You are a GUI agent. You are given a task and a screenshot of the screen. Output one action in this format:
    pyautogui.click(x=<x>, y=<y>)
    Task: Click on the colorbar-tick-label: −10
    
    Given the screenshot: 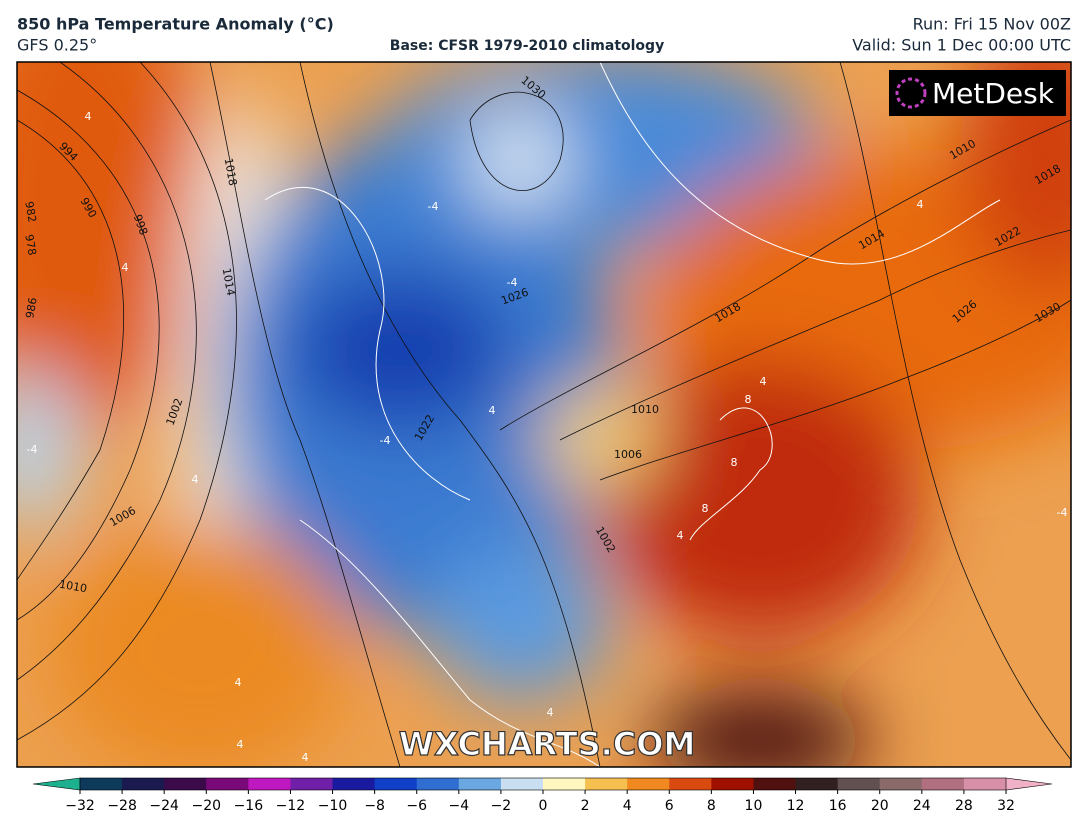 What is the action you would take?
    pyautogui.click(x=333, y=806)
    